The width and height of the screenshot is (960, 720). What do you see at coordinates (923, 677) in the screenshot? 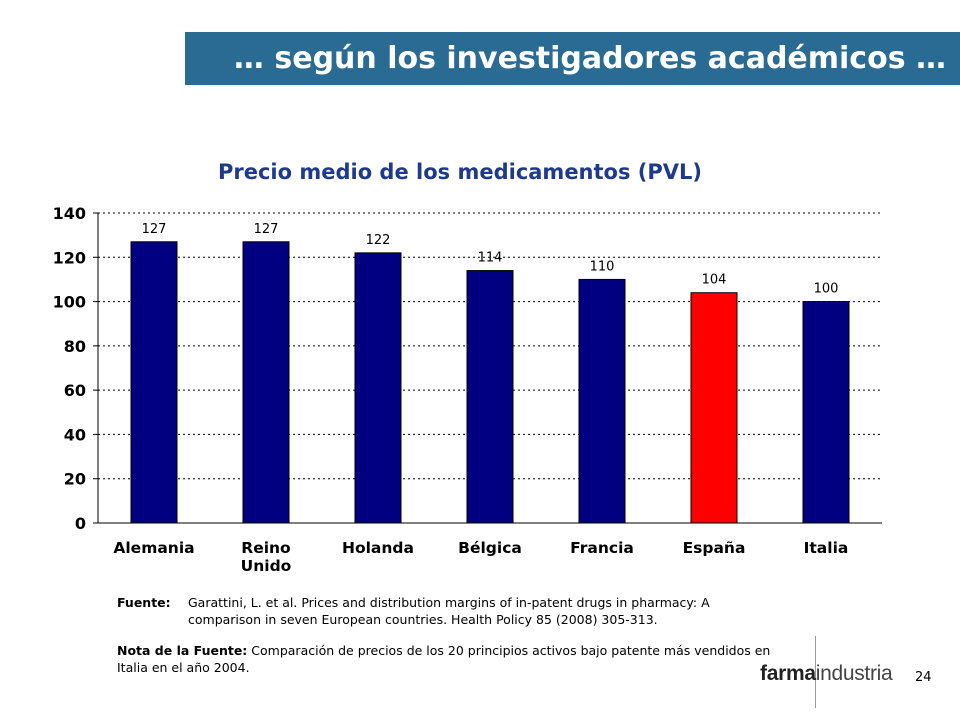
I see `page-number: 24` at bounding box center [923, 677].